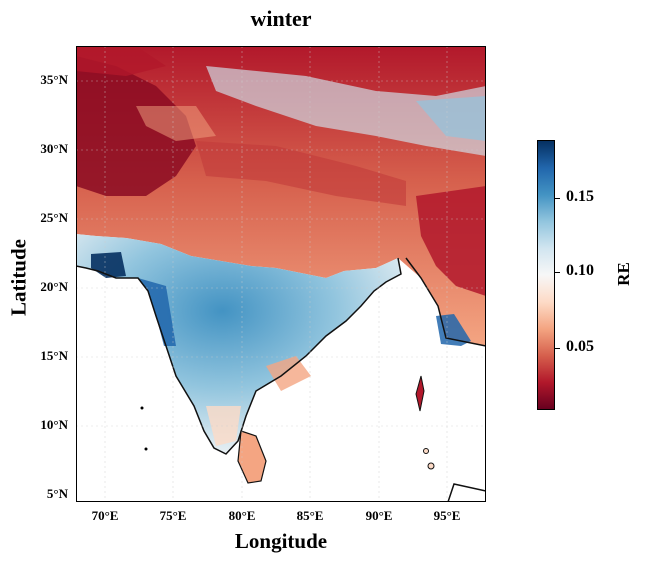  Describe the element at coordinates (288, 373) in the screenshot. I see `east-coast-patch` at that location.